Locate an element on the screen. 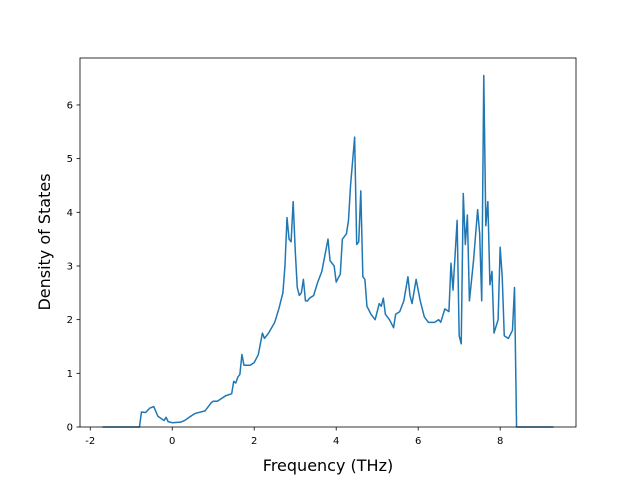  y-tick-label: 0 is located at coordinates (70, 428).